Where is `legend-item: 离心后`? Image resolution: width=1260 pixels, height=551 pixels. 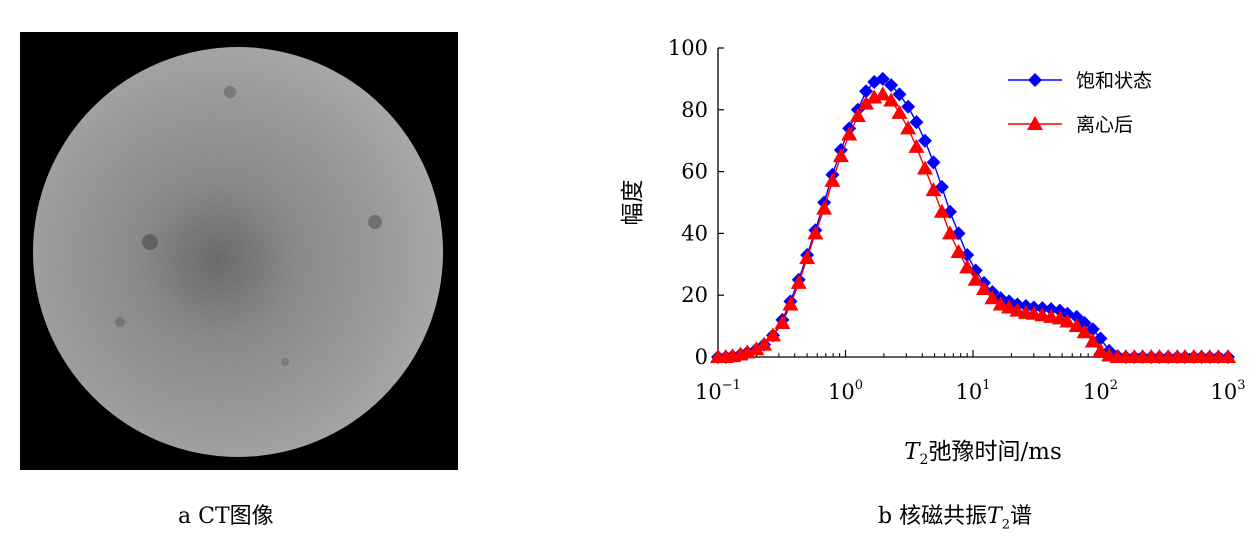
legend-item: 离心后 is located at coordinates (1070, 125).